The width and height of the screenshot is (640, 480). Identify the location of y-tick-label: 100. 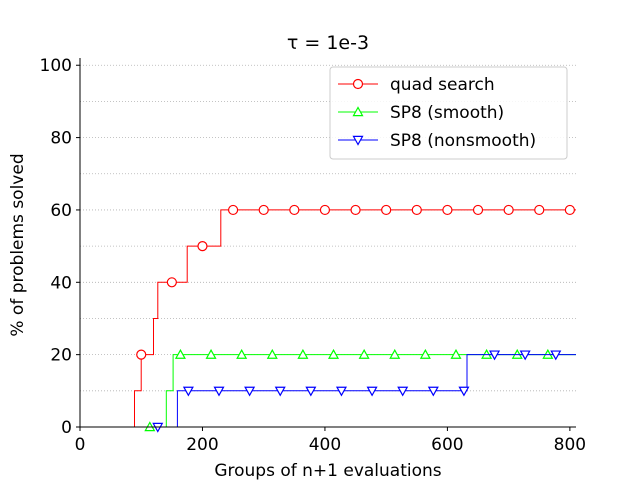
(56, 66).